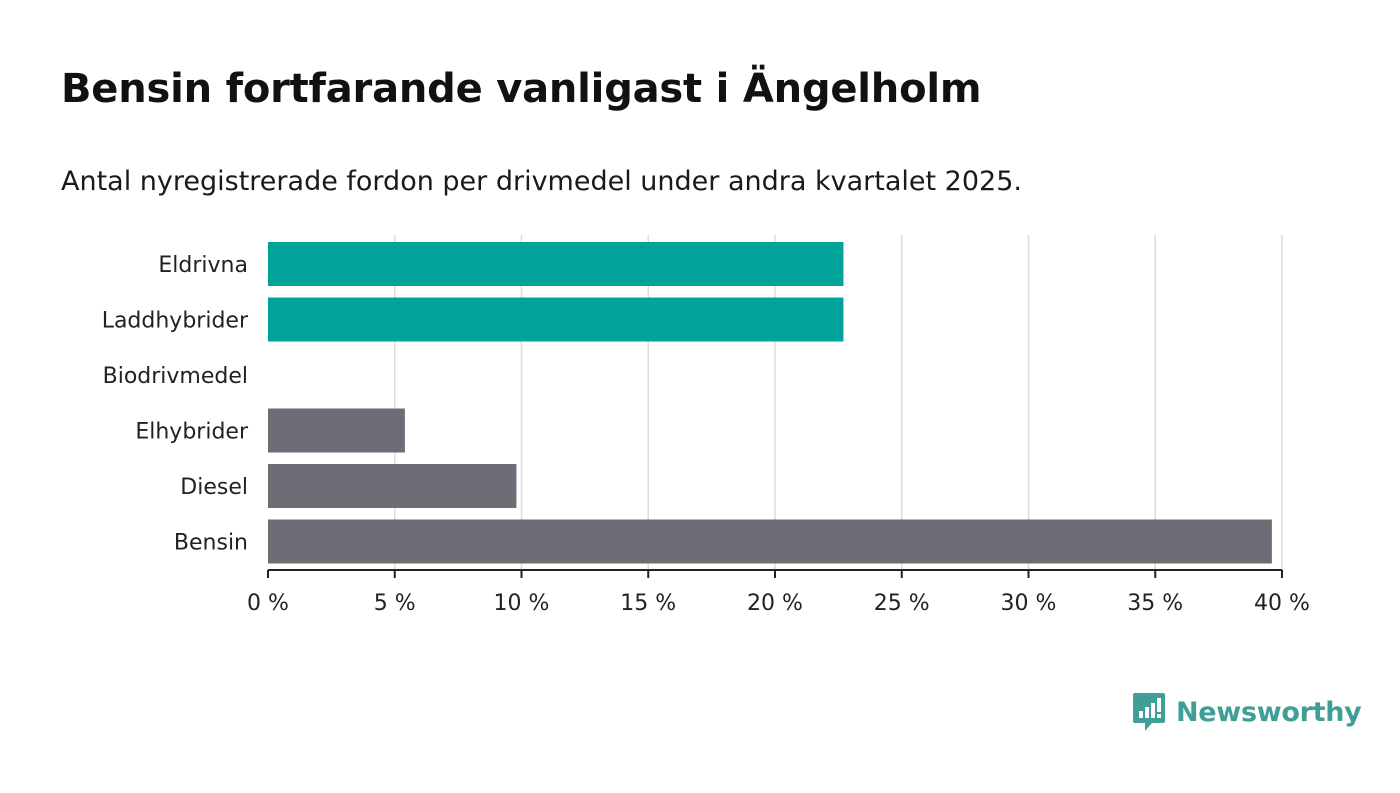  What do you see at coordinates (648, 603) in the screenshot?
I see `x-tick-label: 15 %` at bounding box center [648, 603].